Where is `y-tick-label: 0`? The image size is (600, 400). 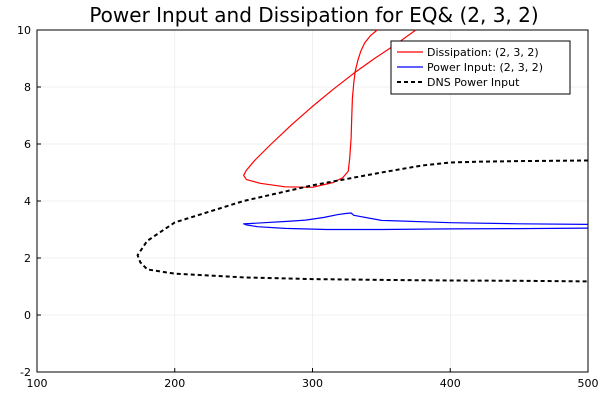 y-tick-label: 0 is located at coordinates (27, 315).